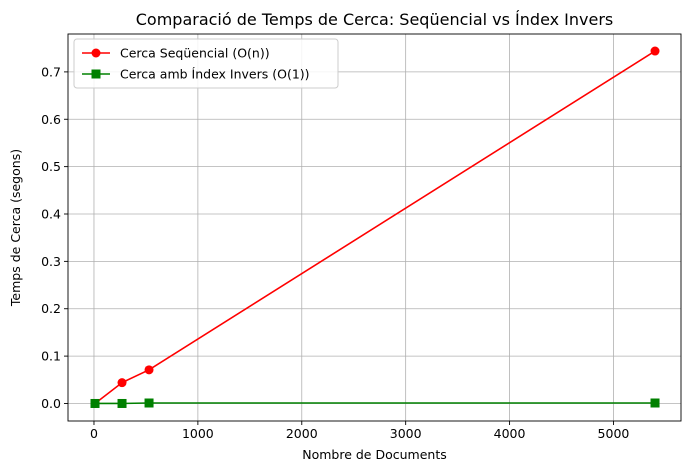 The image size is (691, 473). I want to click on x-axis-ticks: 0 1000 2000 3000 4000 5000, so click(359, 431).